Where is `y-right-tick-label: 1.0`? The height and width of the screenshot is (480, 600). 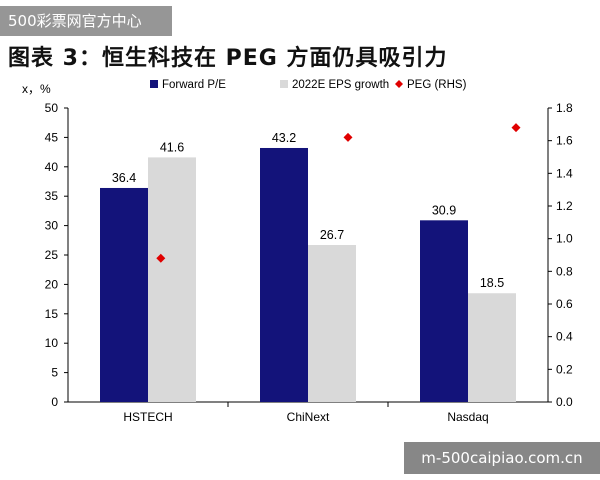 y-right-tick-label: 1.0 is located at coordinates (564, 239).